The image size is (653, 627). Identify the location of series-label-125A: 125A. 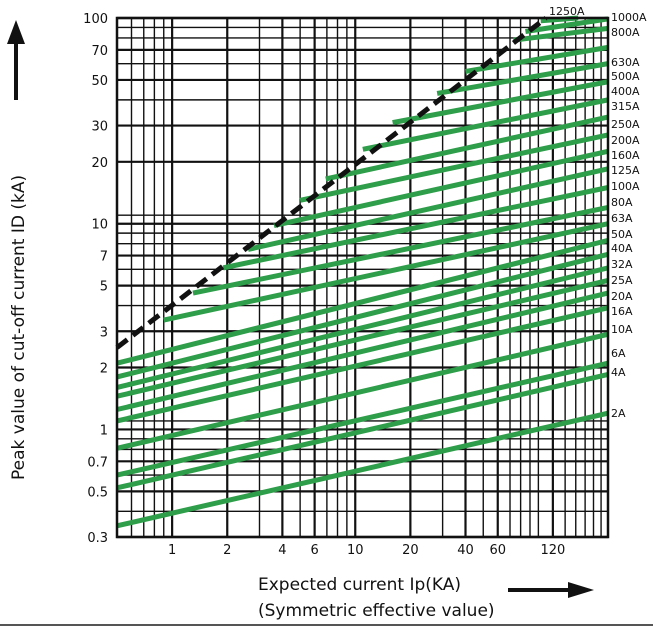
(625, 170).